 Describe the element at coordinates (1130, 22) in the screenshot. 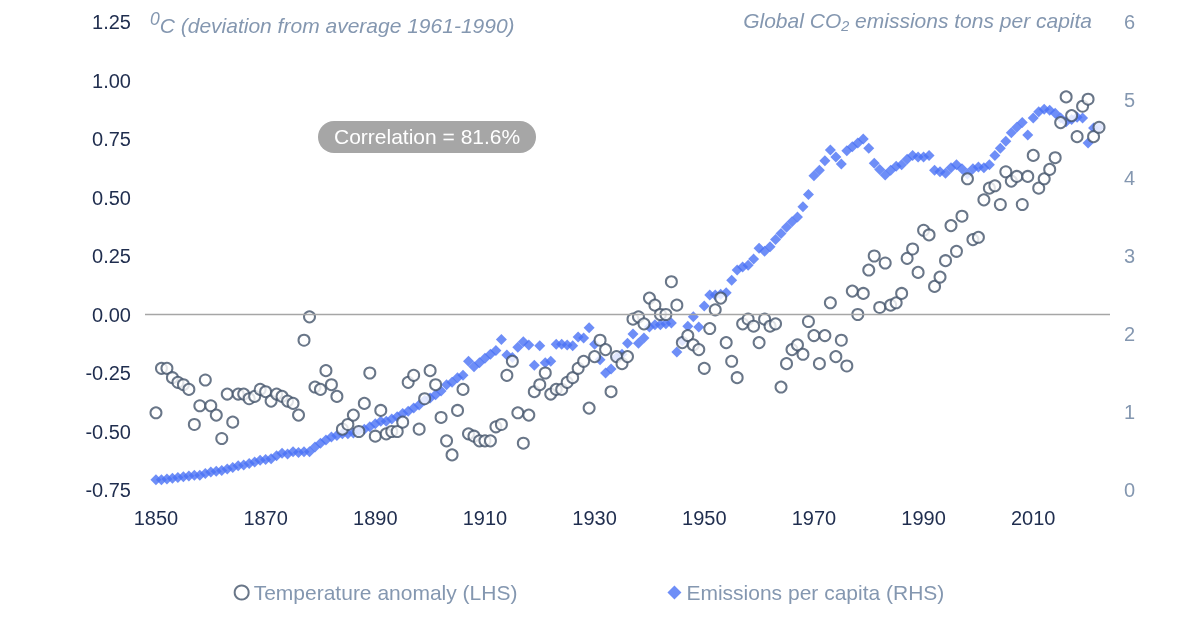

I see `y2-tick-label: 6` at that location.